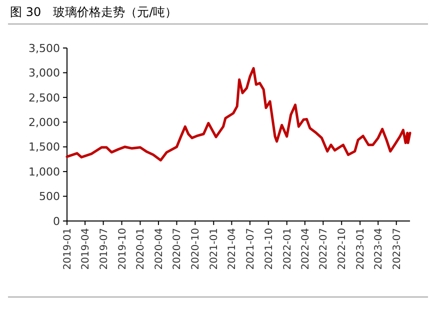 The width and height of the screenshot is (436, 325). Describe the element at coordinates (44, 122) in the screenshot. I see `y-tick-label: 2,000` at that location.